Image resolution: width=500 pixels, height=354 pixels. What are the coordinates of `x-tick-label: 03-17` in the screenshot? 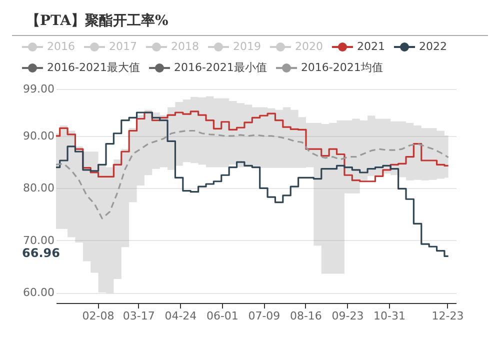 It's located at (138, 316).